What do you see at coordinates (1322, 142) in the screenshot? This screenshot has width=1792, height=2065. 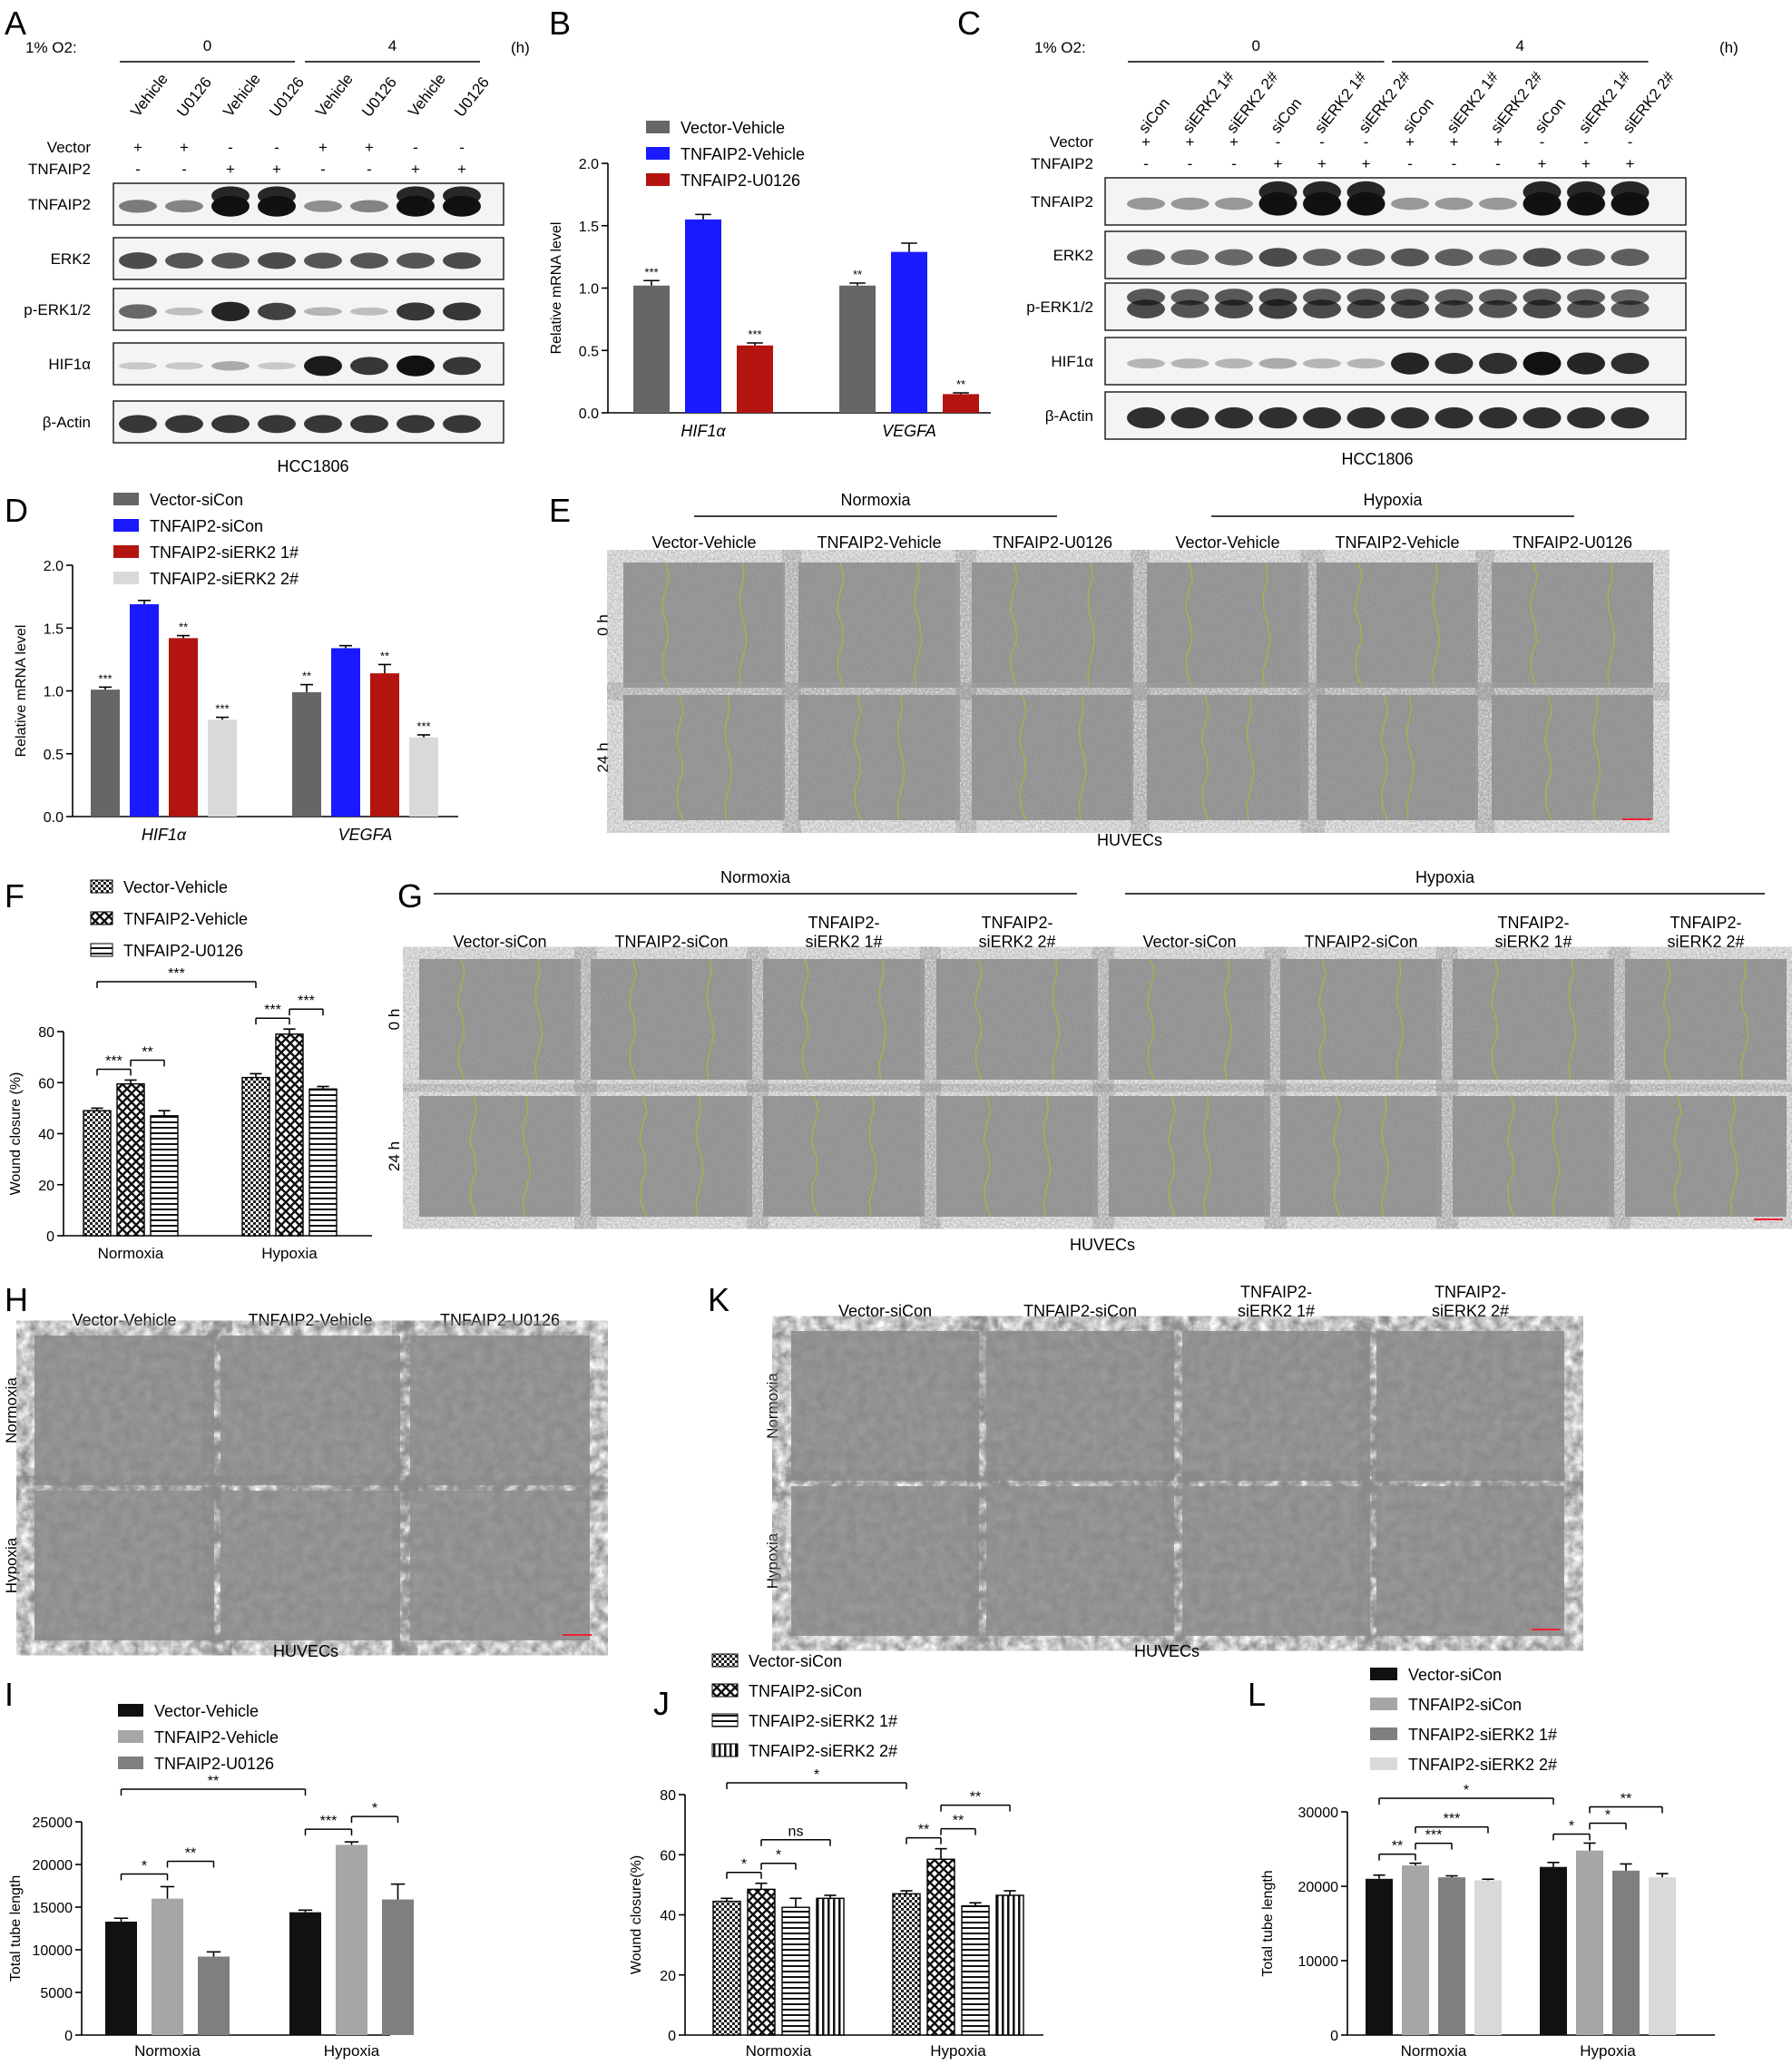 I see `panel-c-vector-sign: -` at bounding box center [1322, 142].